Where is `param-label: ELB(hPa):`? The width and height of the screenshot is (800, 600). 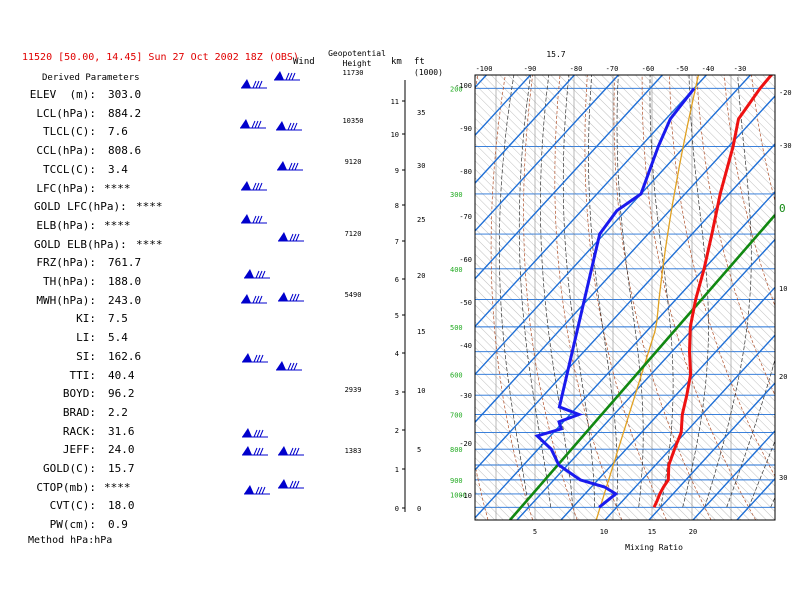
param-label: ELB(hPa): is located at coordinates (66, 225).